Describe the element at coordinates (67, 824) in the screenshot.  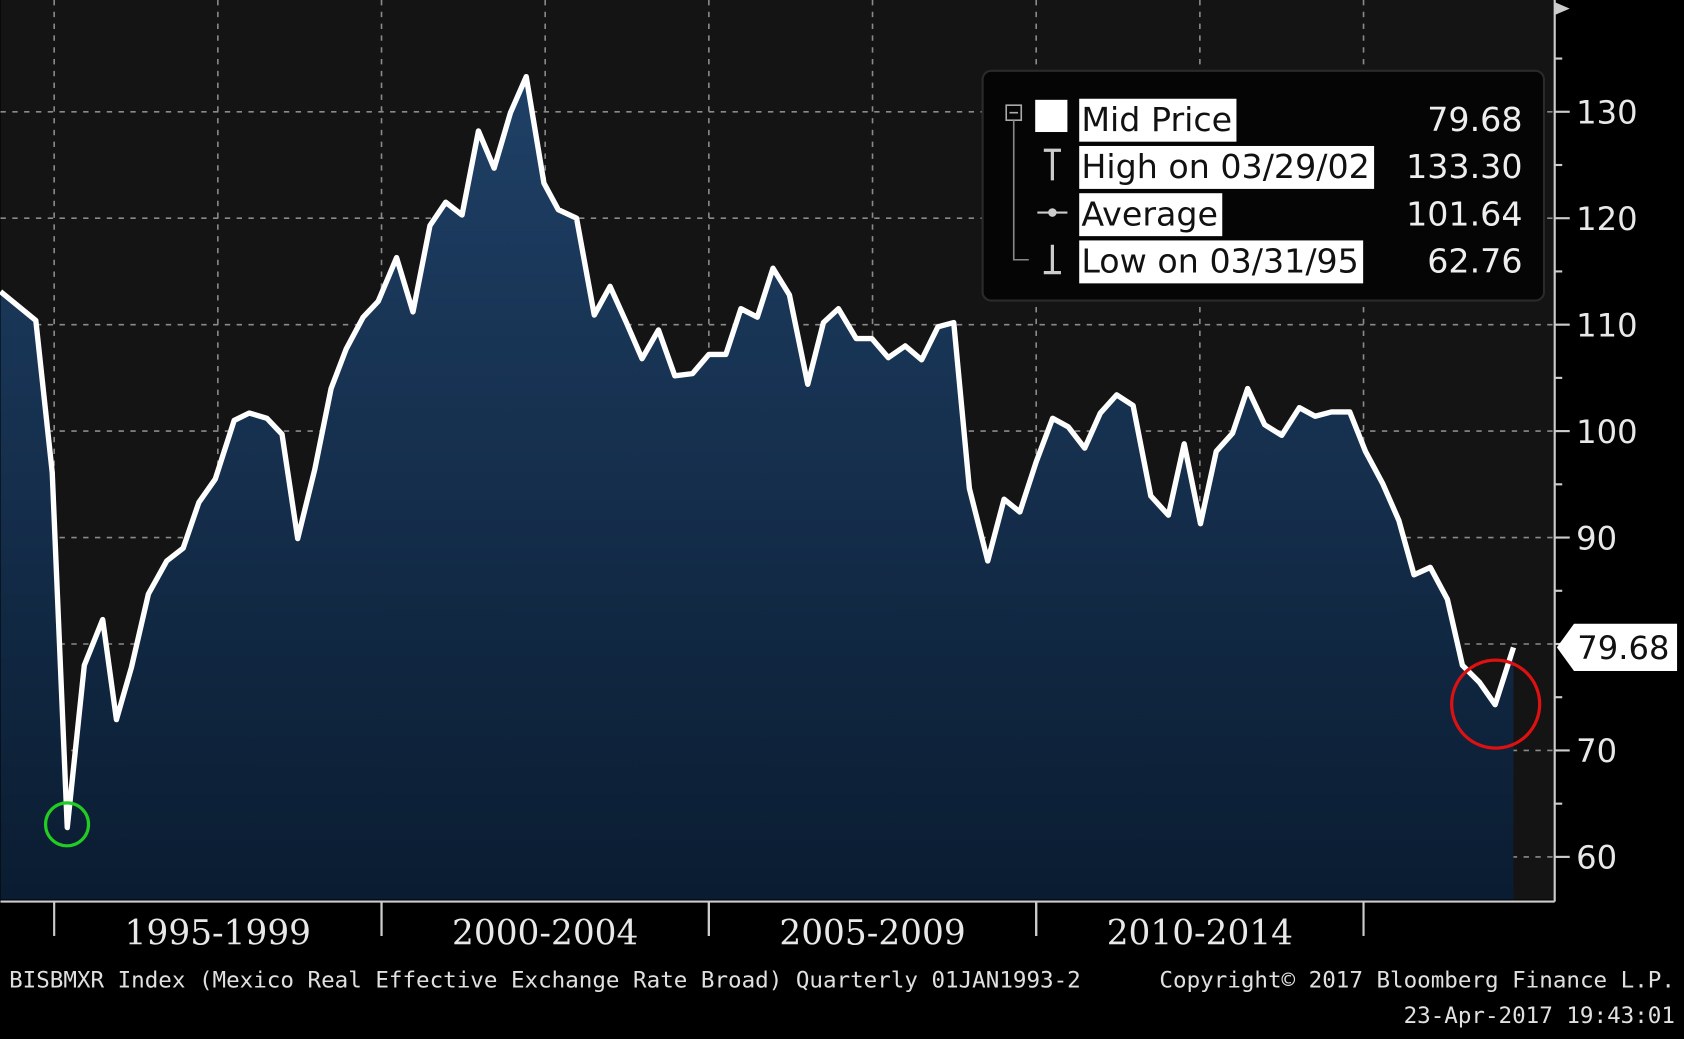
I see `low-marker` at that location.